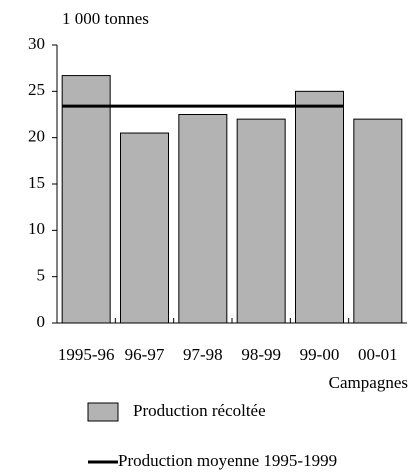 Image resolution: width=410 pixels, height=472 pixels. I want to click on legend-label: Production récoltée, so click(199, 410).